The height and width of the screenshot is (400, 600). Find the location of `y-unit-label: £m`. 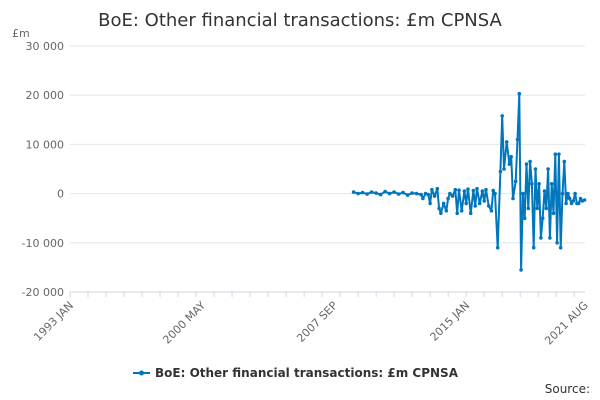

y-unit-label: £m is located at coordinates (21, 33).